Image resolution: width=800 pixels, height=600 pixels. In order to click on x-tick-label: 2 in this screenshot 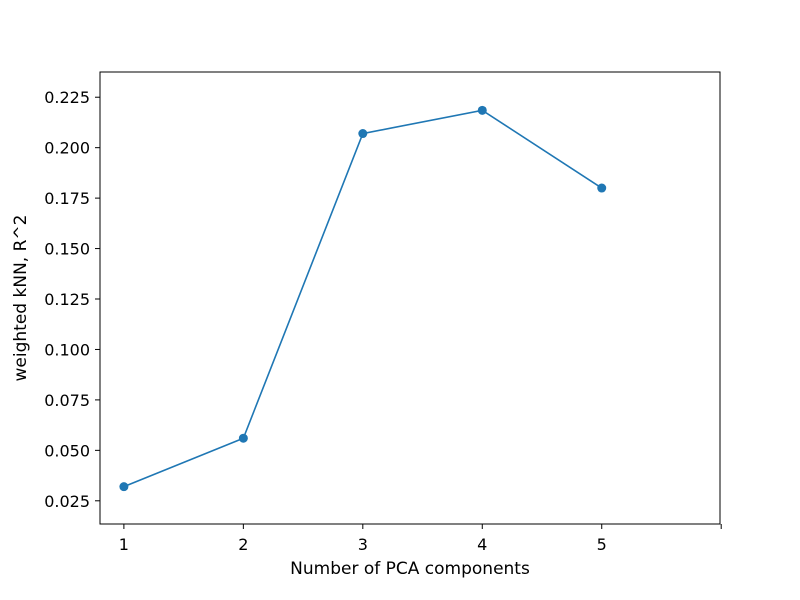, I will do `click(243, 544)`.